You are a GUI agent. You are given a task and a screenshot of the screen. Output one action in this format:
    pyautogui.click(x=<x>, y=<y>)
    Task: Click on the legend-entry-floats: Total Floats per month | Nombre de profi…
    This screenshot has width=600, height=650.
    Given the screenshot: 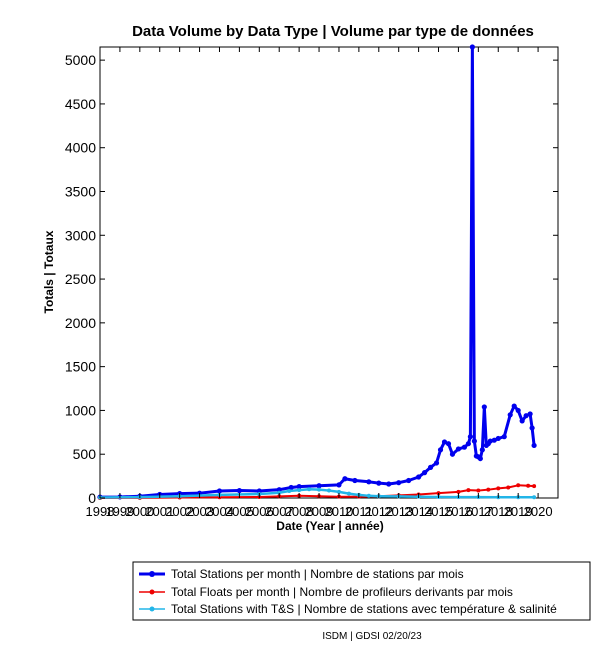 What is the action you would take?
    pyautogui.click(x=326, y=592)
    